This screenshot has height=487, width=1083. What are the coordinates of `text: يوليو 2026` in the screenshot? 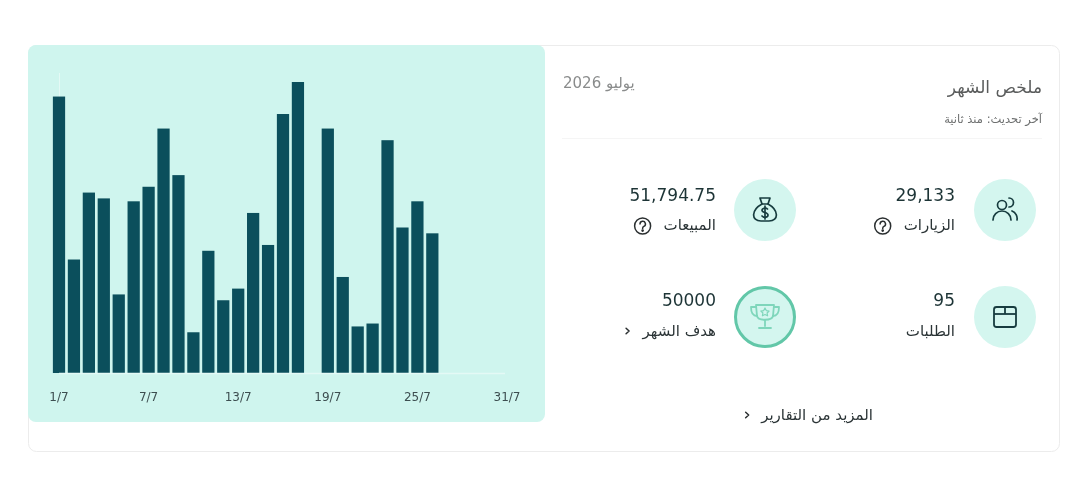 It's located at (599, 83).